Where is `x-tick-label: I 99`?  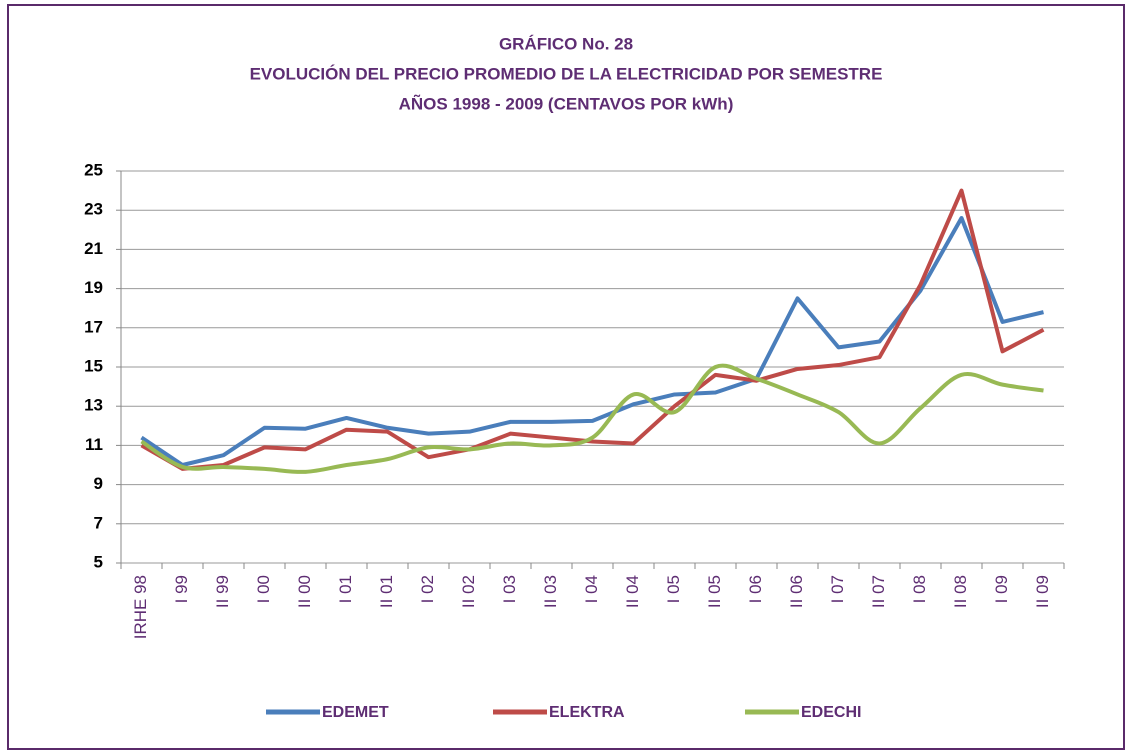
x-tick-label: I 99 is located at coordinates (181, 589).